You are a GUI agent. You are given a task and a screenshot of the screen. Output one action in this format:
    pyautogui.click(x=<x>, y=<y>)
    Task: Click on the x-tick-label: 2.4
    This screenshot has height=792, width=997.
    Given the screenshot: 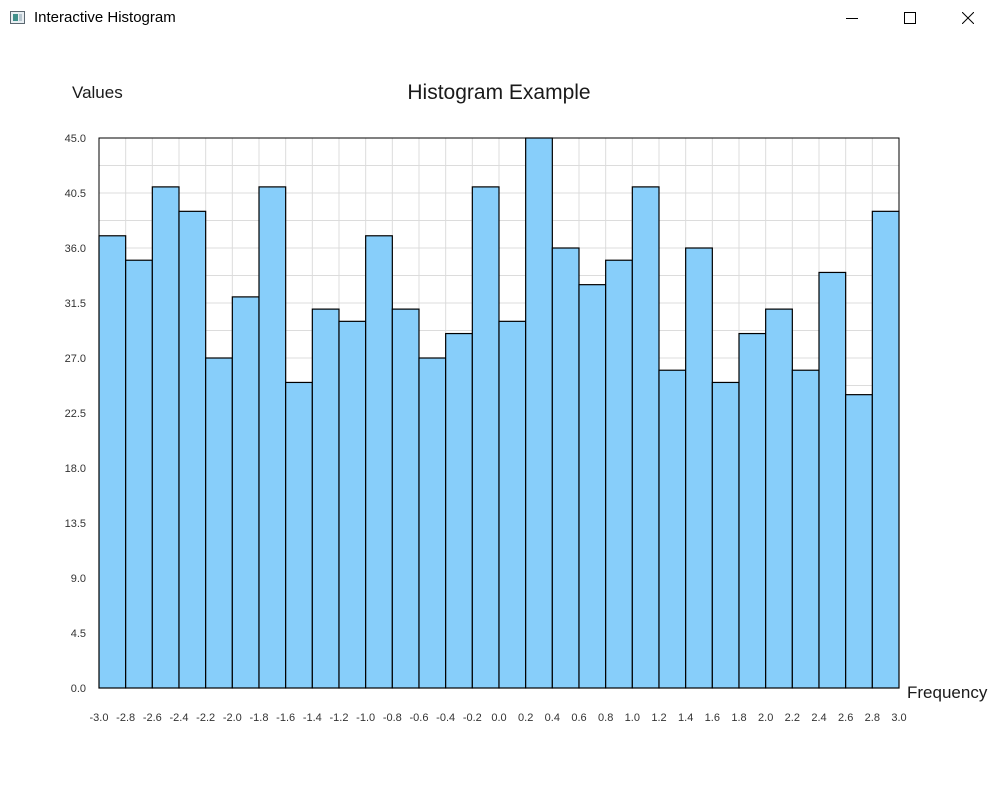 What is the action you would take?
    pyautogui.click(x=818, y=718)
    